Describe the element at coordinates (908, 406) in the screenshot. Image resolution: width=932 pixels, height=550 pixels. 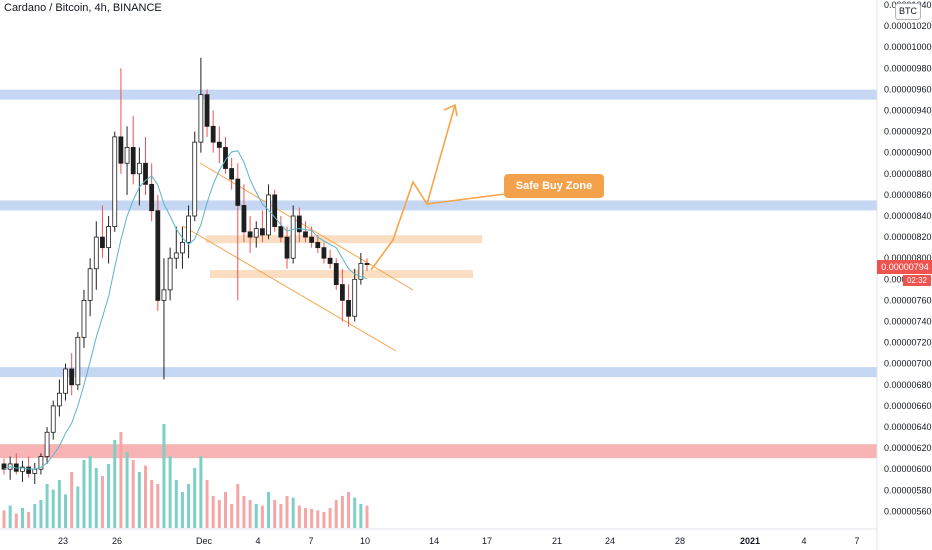
I see `y-tick-label: 0.00000660` at that location.